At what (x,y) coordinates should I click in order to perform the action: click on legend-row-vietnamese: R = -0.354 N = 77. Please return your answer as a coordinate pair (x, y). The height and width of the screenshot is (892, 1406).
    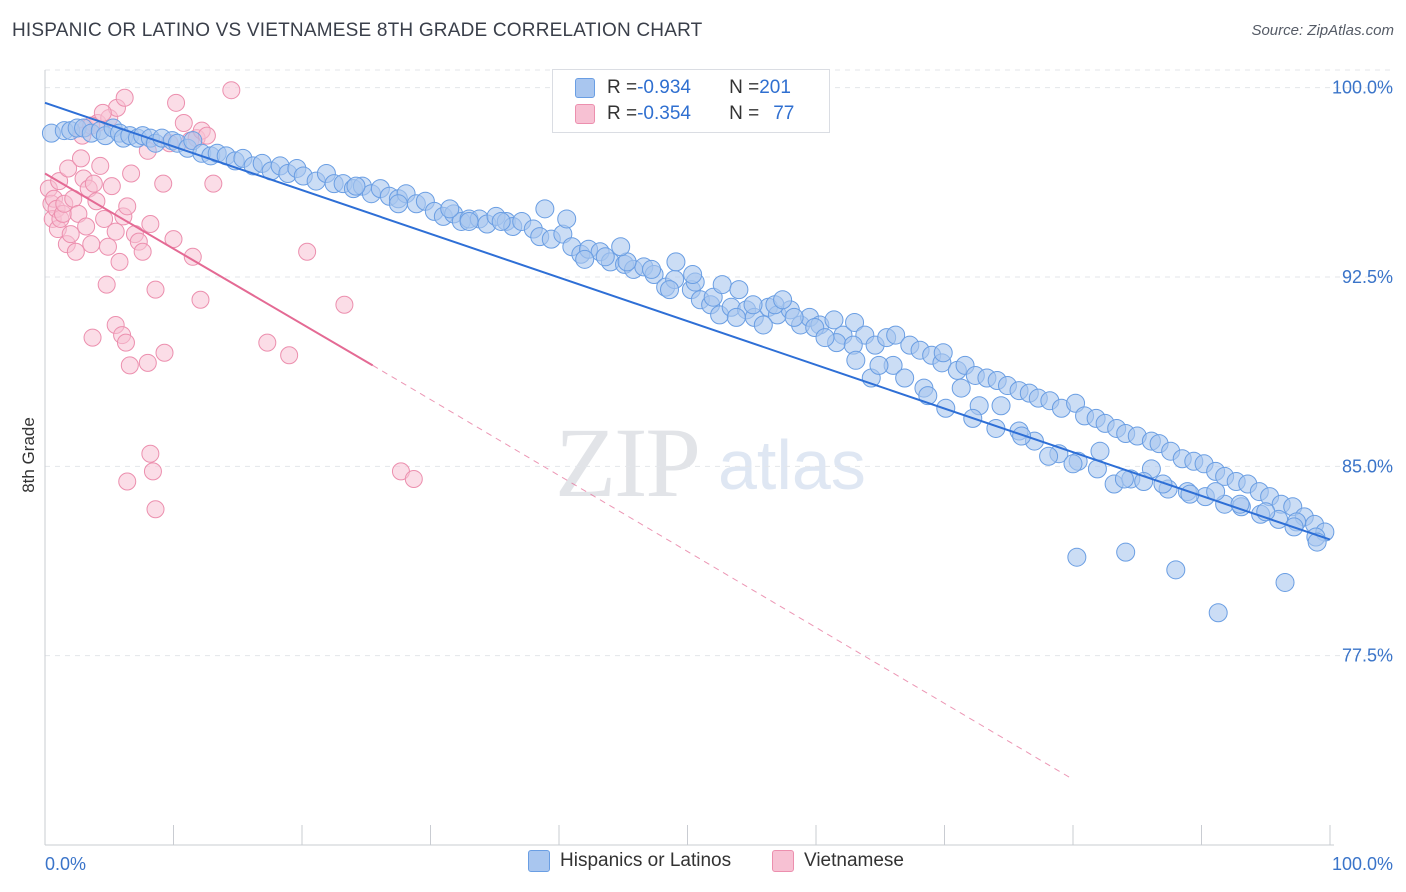
    Looking at the image, I should click on (684, 114).